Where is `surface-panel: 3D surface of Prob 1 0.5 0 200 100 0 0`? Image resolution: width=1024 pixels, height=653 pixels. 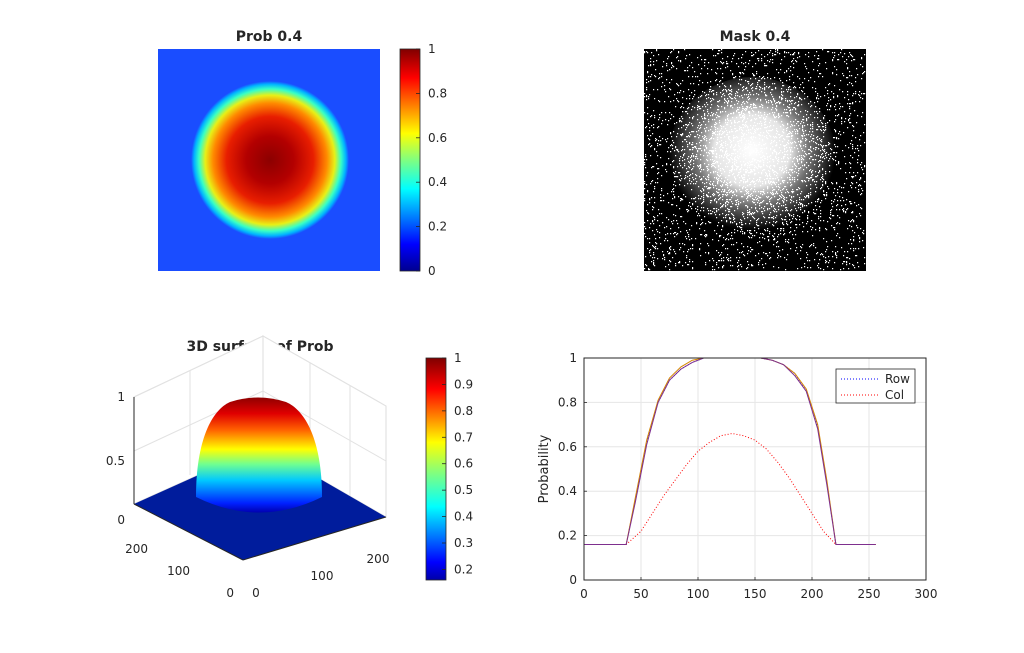 surface-panel: 3D surface of Prob 1 0.5 0 200 100 0 0 is located at coordinates (289, 467).